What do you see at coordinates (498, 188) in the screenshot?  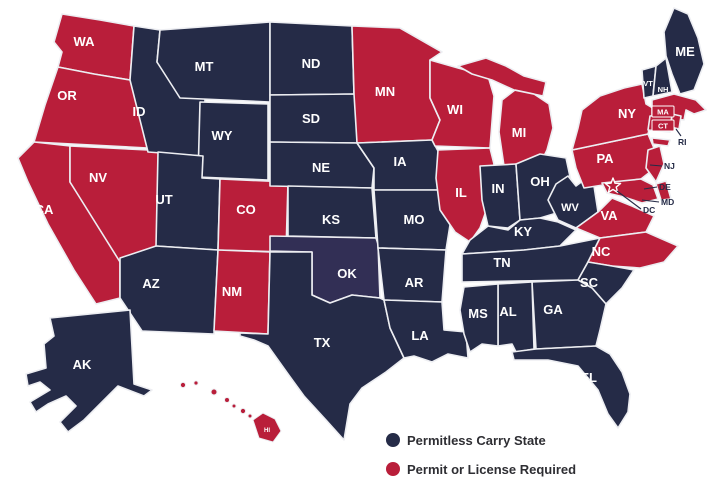 I see `state-label-in: IN` at bounding box center [498, 188].